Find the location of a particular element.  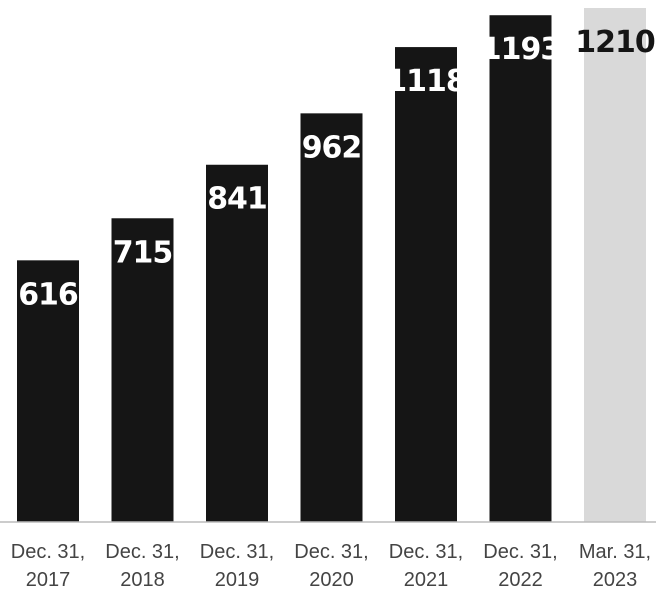

bar-value-label-6: 1210 is located at coordinates (615, 42).